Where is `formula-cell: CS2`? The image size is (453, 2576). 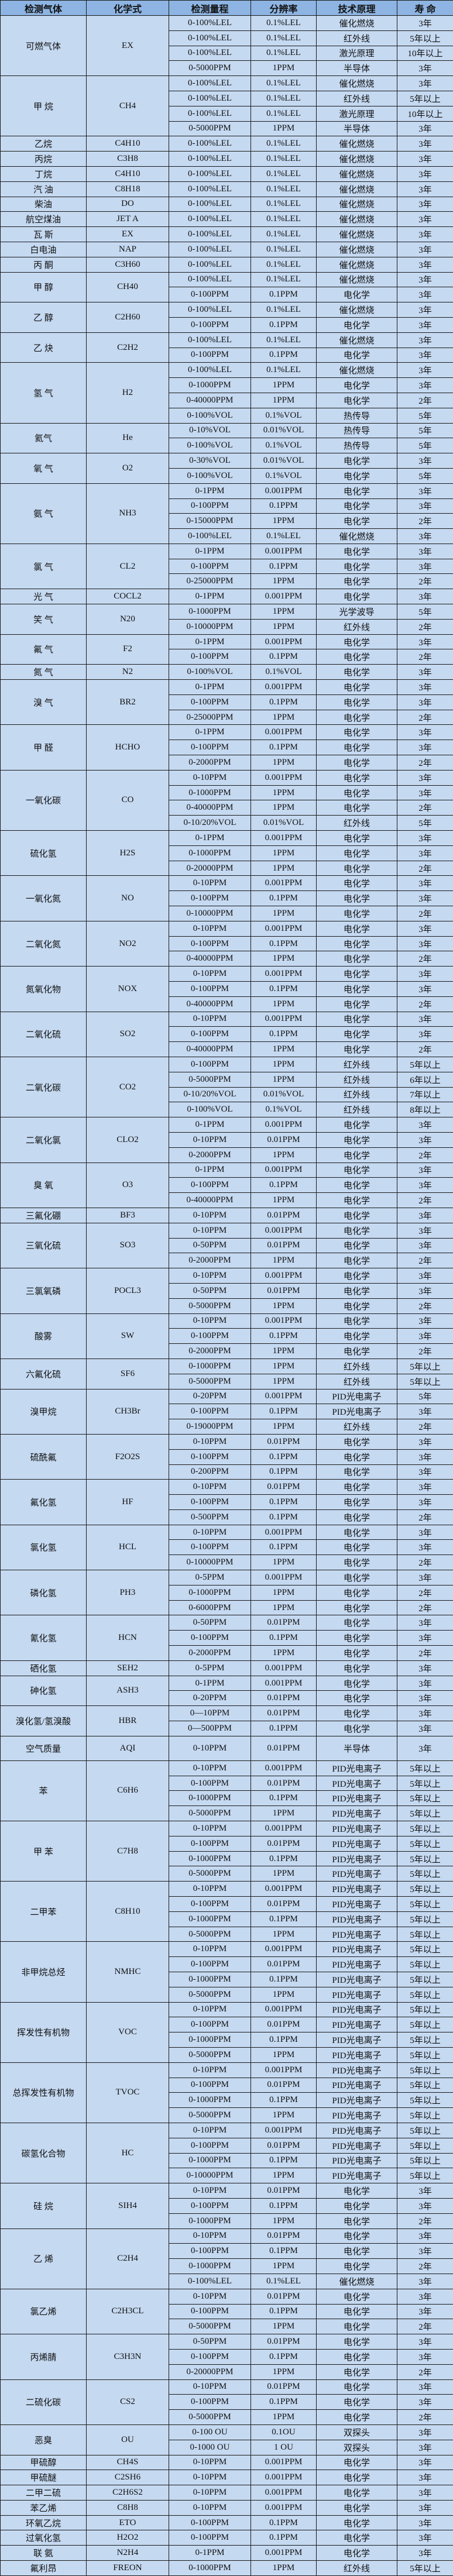
formula-cell: CS2 is located at coordinates (128, 2402).